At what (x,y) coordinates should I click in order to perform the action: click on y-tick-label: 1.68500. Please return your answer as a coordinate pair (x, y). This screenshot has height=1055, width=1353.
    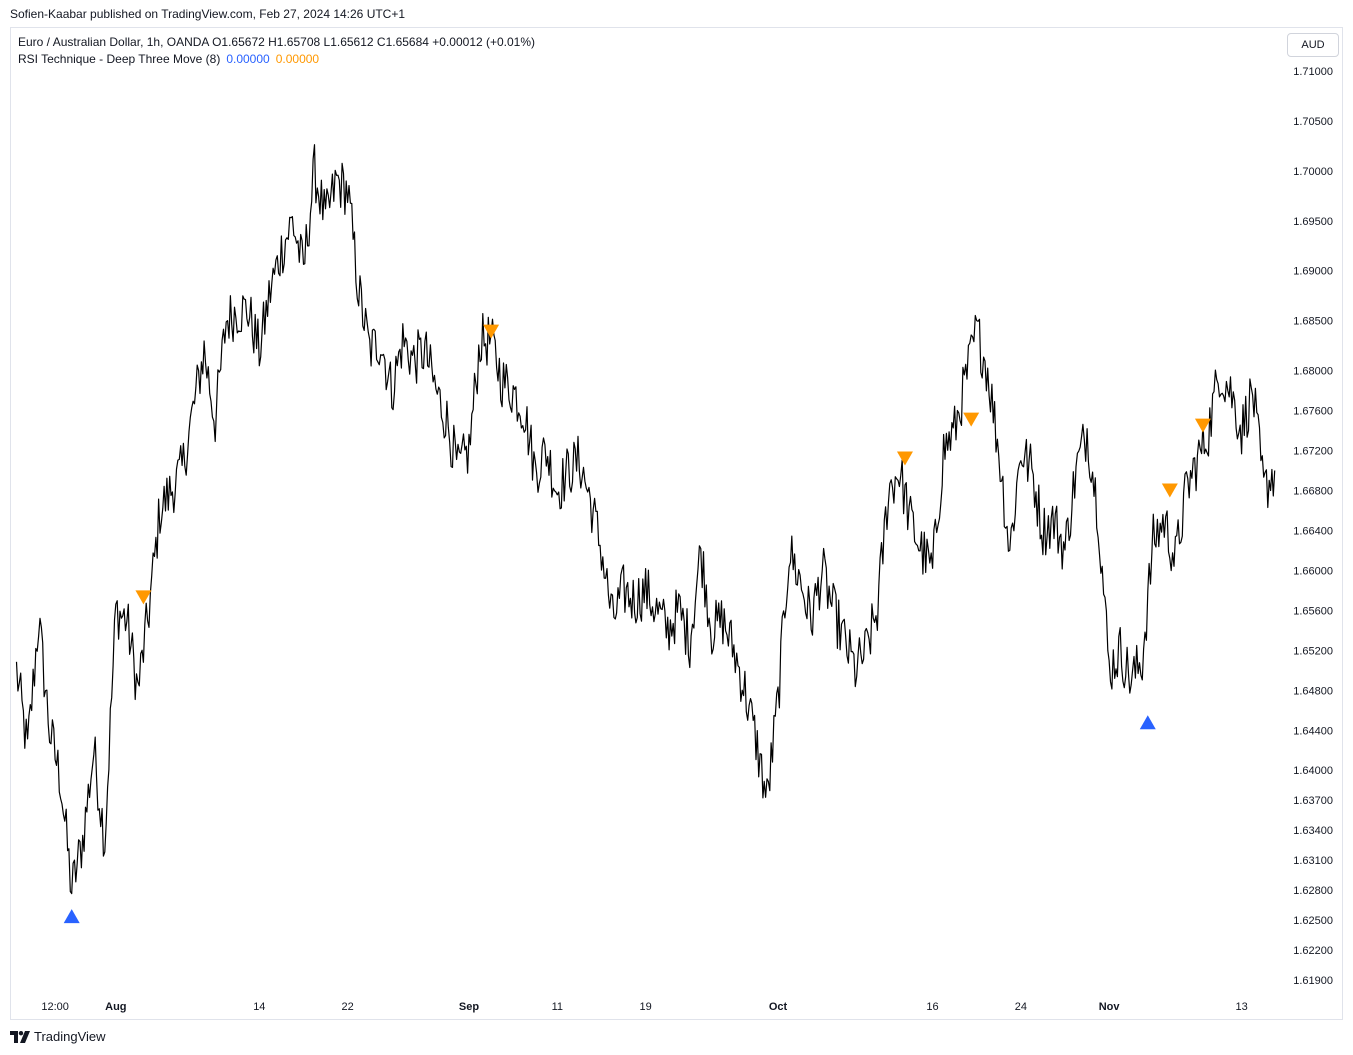
    Looking at the image, I should click on (1313, 322).